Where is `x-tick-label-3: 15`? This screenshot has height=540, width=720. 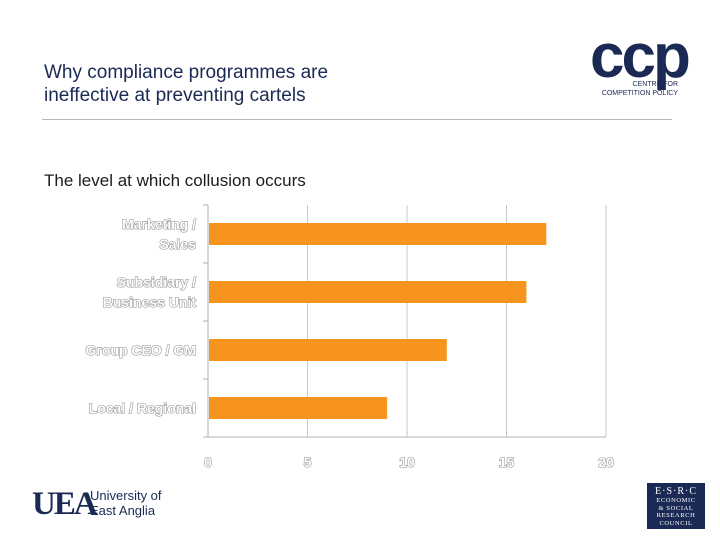 x-tick-label-3: 15 is located at coordinates (507, 462).